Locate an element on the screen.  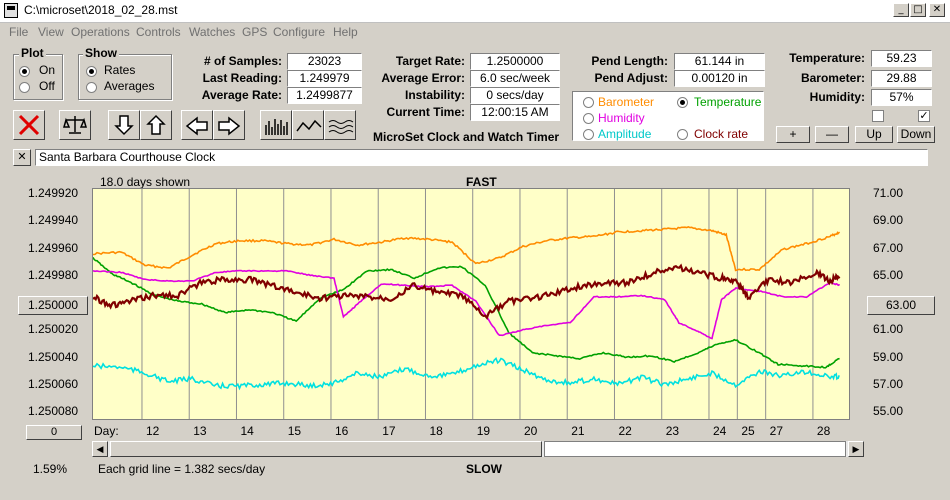
scroll-track-left is located at coordinates (326, 449).